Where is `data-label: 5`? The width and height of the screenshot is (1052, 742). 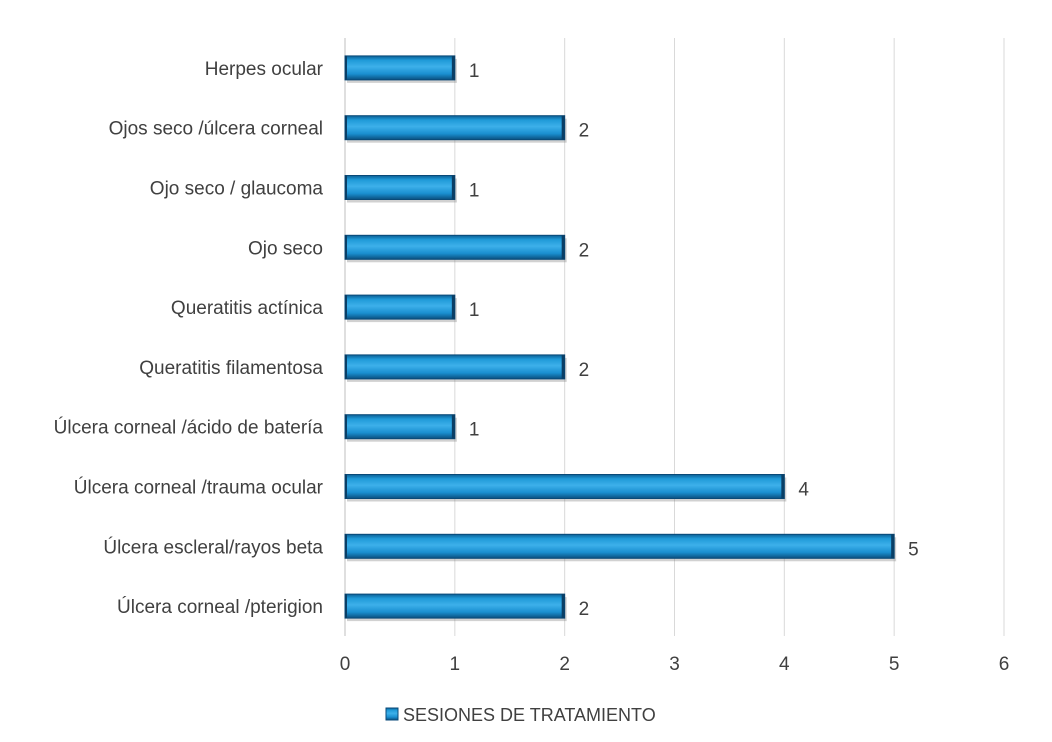 data-label: 5 is located at coordinates (913, 549).